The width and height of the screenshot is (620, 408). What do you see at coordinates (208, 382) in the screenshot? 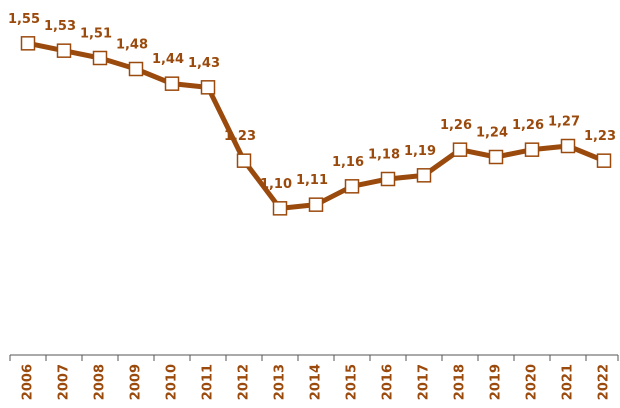
I see `x-tick-label: 2011` at bounding box center [208, 382].